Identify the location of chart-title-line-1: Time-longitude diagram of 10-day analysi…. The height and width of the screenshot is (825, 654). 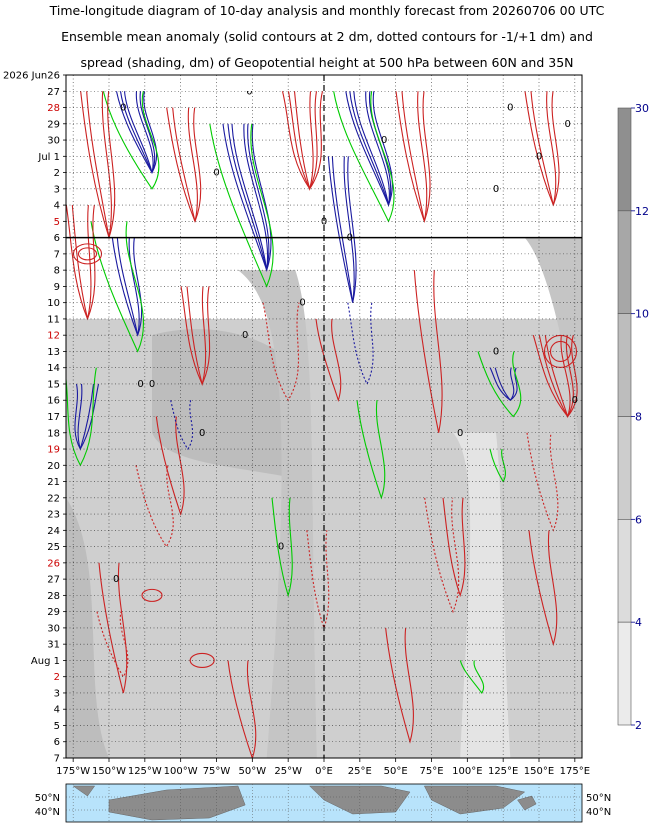
(327, 10).